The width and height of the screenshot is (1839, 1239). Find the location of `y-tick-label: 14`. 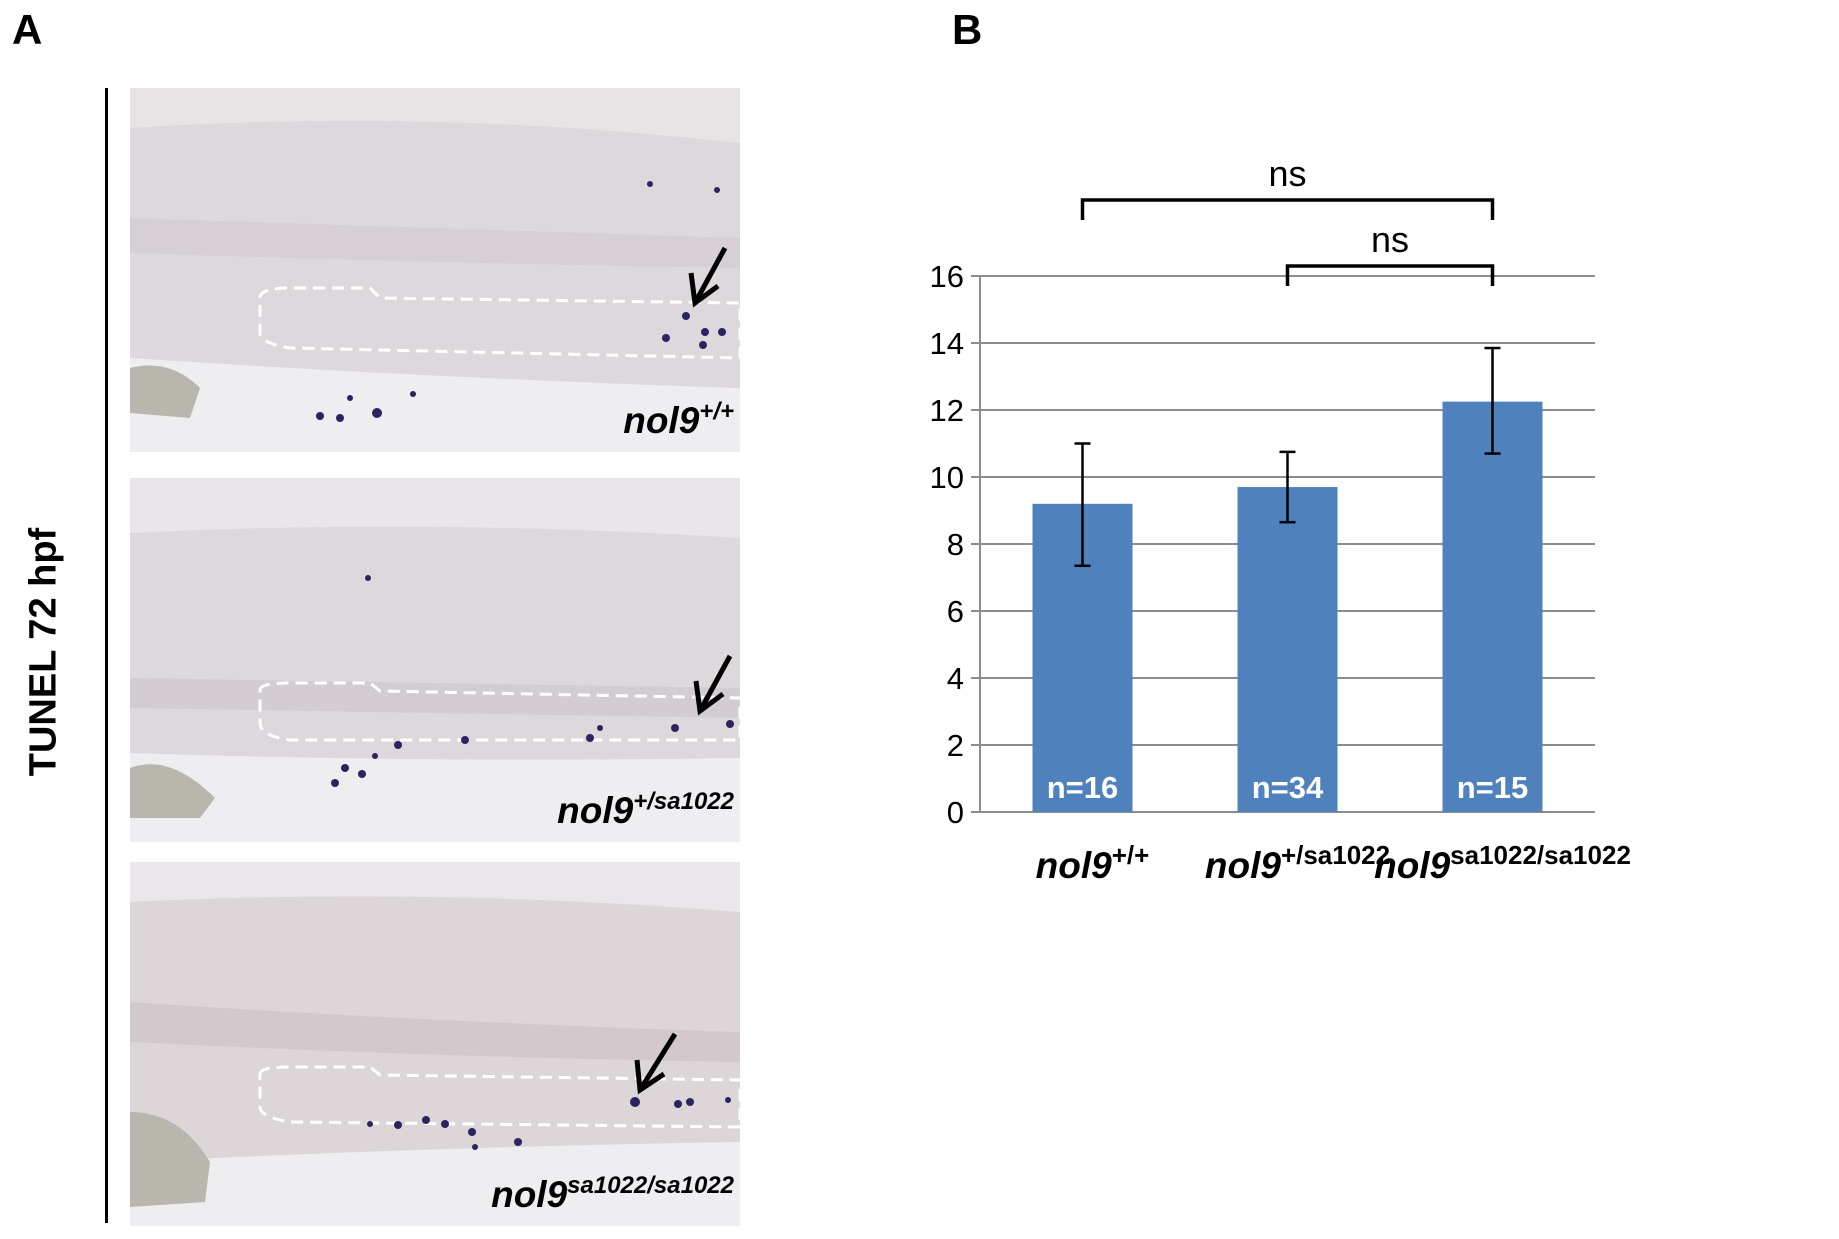

y-tick-label: 14 is located at coordinates (947, 343).